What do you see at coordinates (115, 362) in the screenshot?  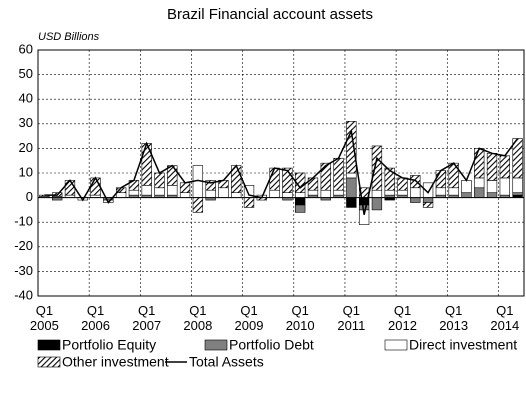 I see `legend-label: Other investment` at bounding box center [115, 362].